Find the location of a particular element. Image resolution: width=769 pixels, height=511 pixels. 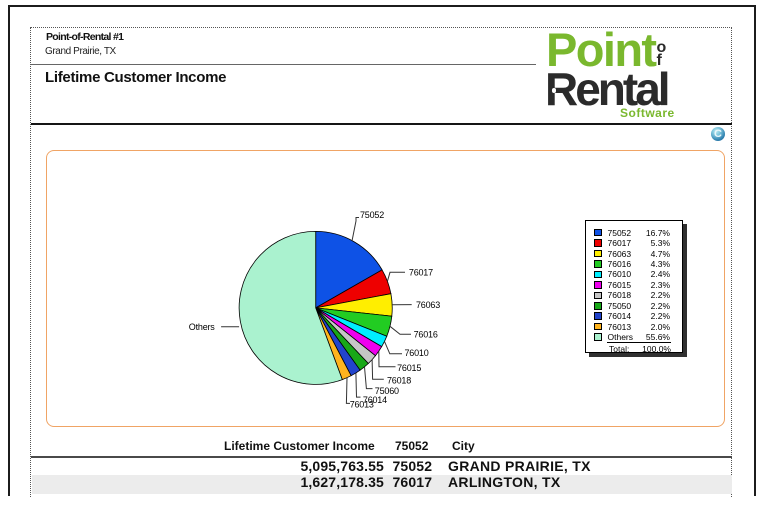

svg-text: 76018 is located at coordinates (399, 380).